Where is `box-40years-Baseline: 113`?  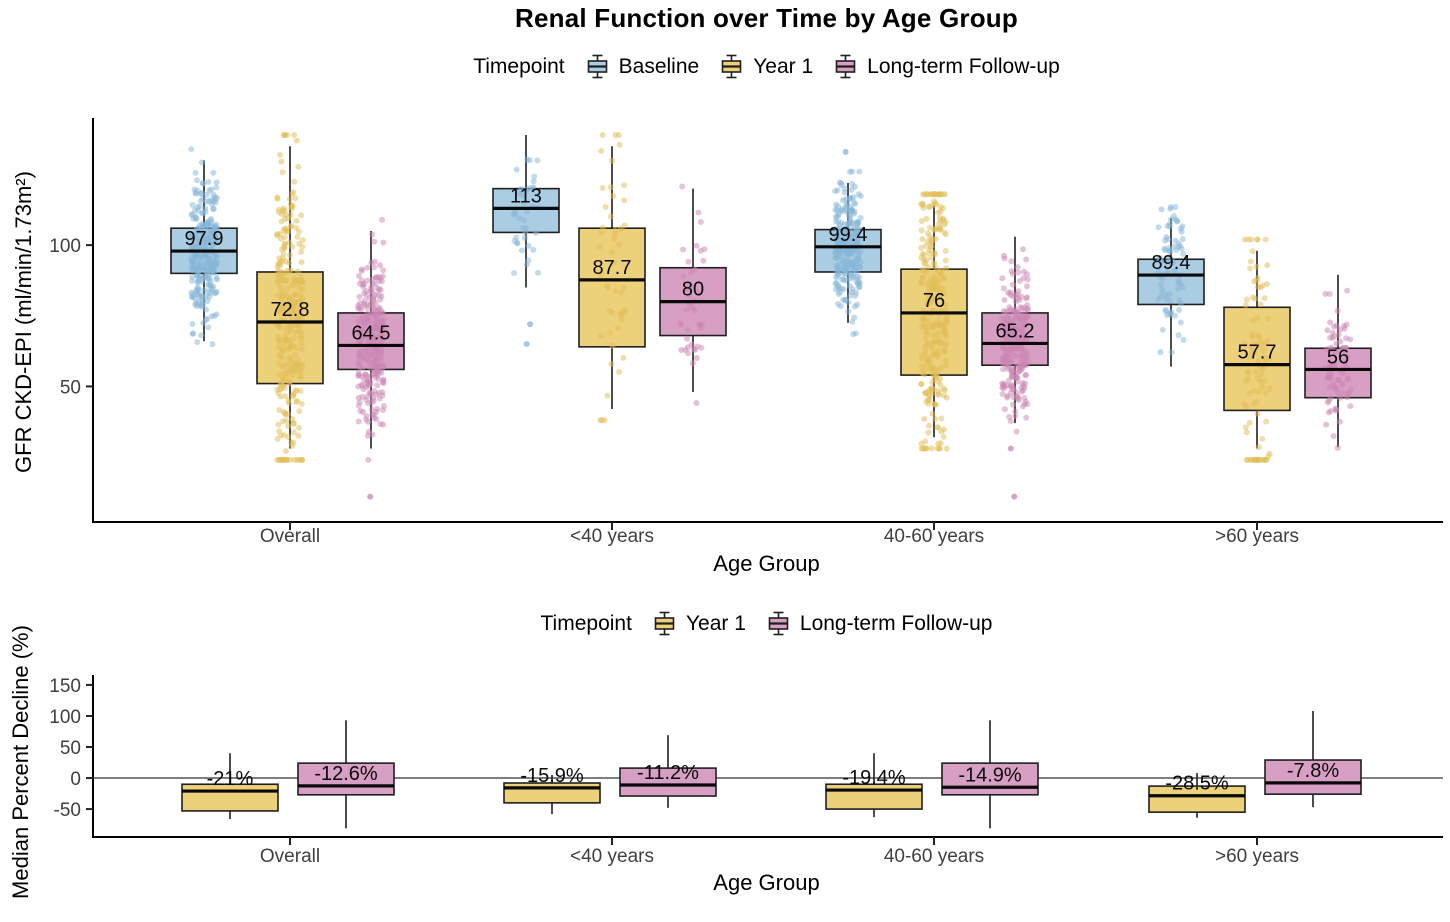 box-40years-Baseline: 113 is located at coordinates (526, 241).